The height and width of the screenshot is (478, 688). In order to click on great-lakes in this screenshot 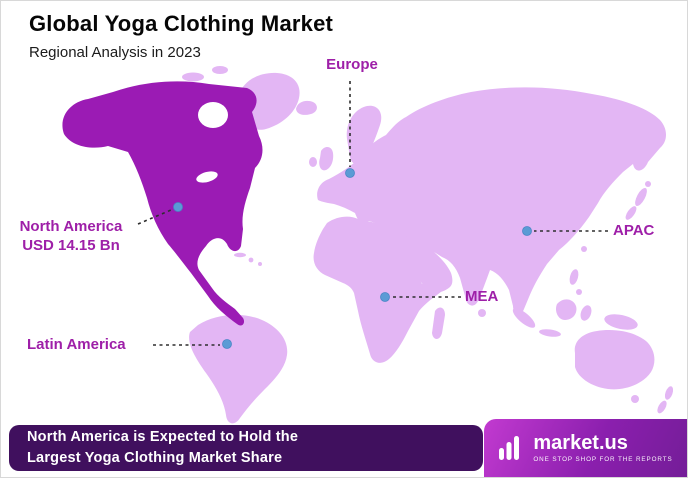, I will do `click(207, 177)`.